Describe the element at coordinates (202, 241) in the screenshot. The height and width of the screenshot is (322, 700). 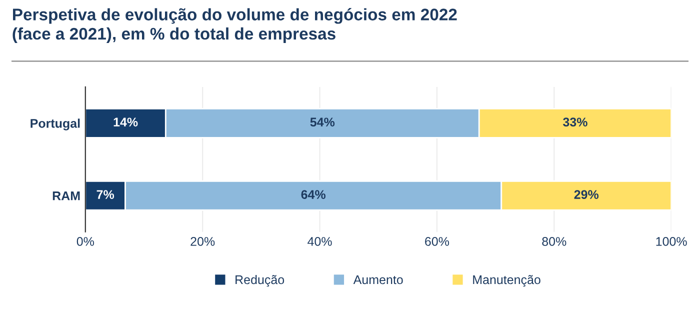
I see `x-tick-label: 20%` at that location.